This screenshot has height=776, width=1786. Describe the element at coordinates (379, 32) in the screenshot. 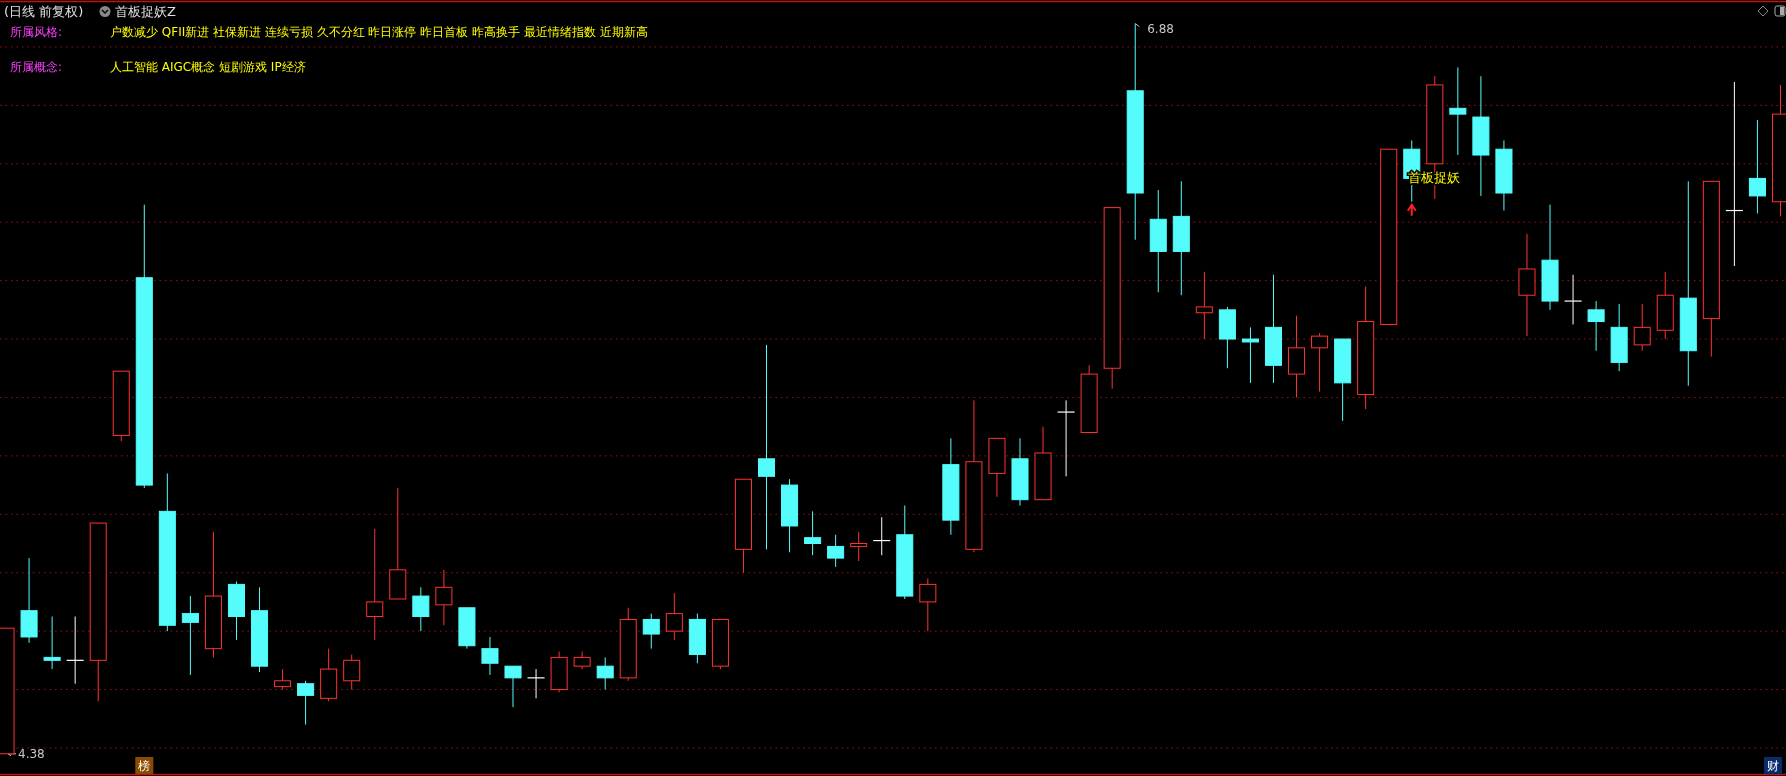

I see `annotation: 户数减少 QFII新进 社保新进 连续亏损 久不分红 昨日涨停 昨日首板 昨高换手 最近情绪指数 近期新高` at that location.